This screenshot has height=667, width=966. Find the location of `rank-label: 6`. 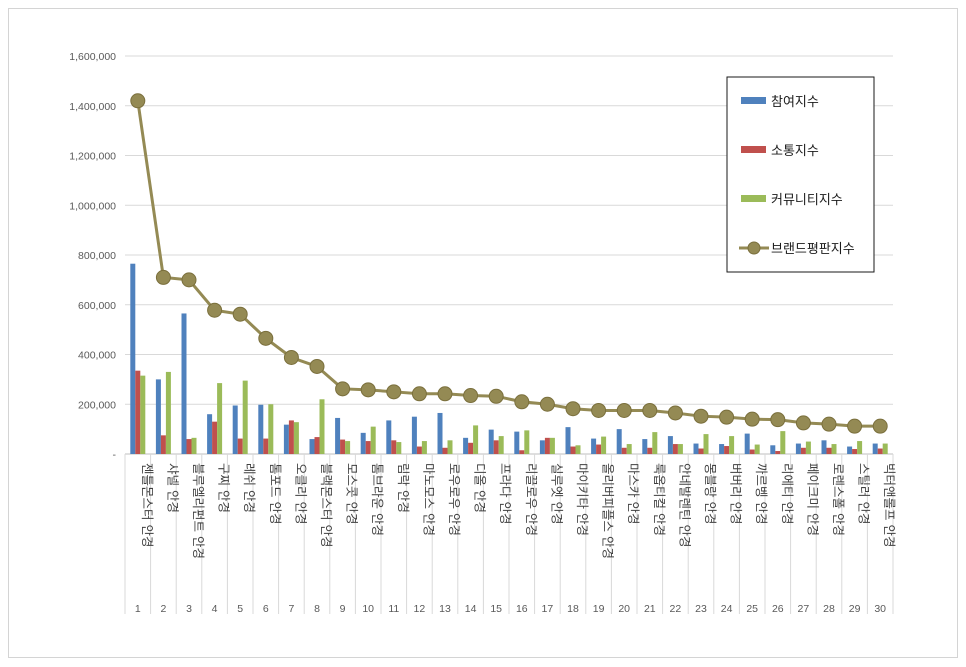

rank-label: 6 is located at coordinates (266, 609).